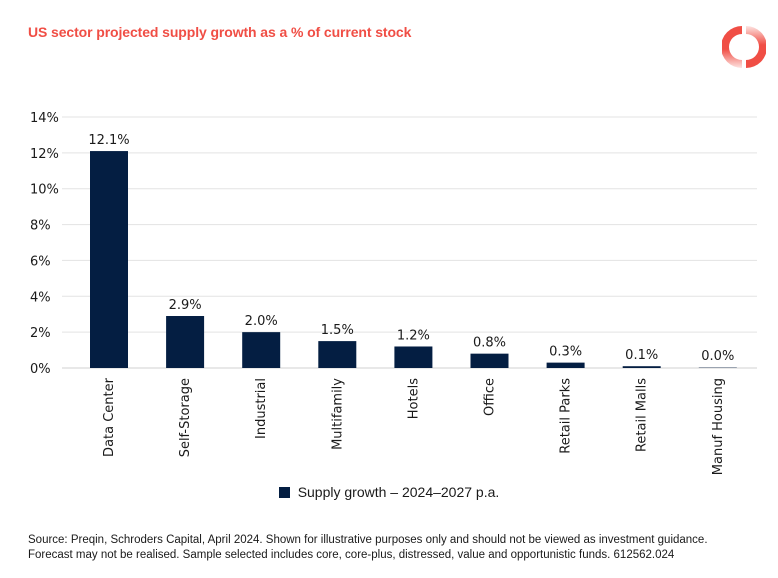 This screenshot has width=778, height=578. I want to click on legend-swatch, so click(284, 492).